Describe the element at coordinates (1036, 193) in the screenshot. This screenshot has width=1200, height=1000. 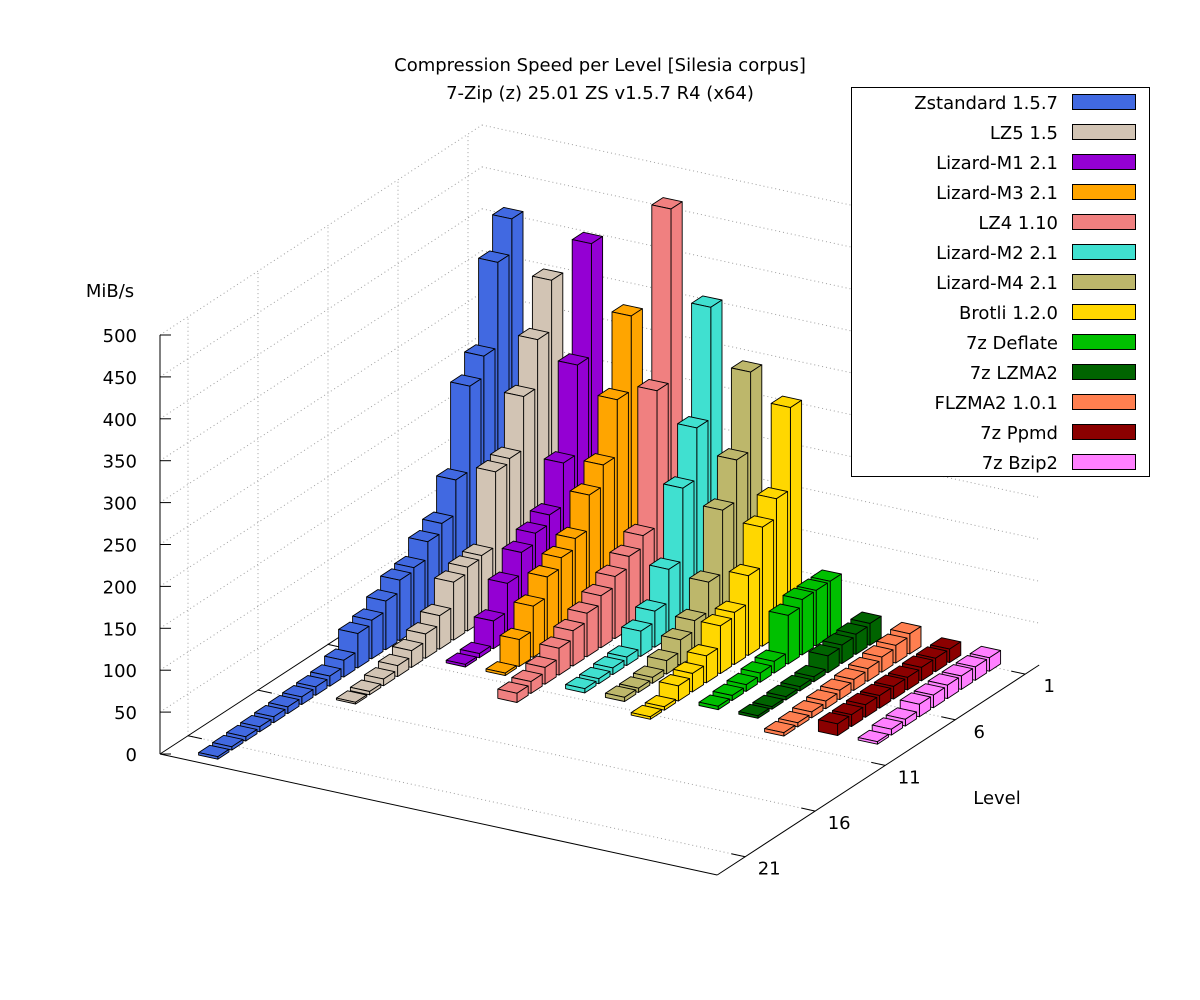
I see `legend-entry: Lizard-M3 2.1` at that location.